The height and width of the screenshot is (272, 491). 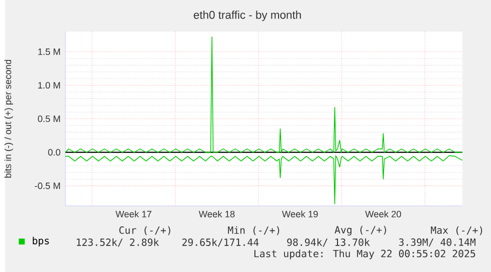 What do you see at coordinates (437, 242) in the screenshot?
I see `text: 3.39M/ 40.14M` at bounding box center [437, 242].